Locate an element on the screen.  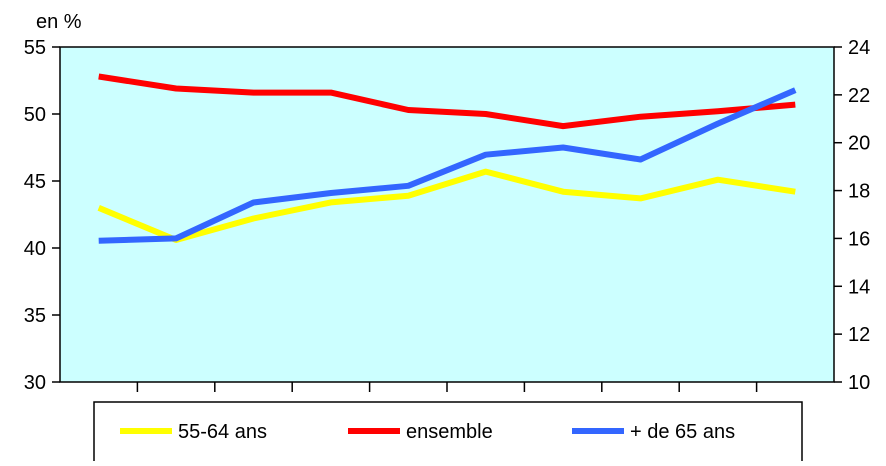
left-tick-label: 45 is located at coordinates (35, 182).